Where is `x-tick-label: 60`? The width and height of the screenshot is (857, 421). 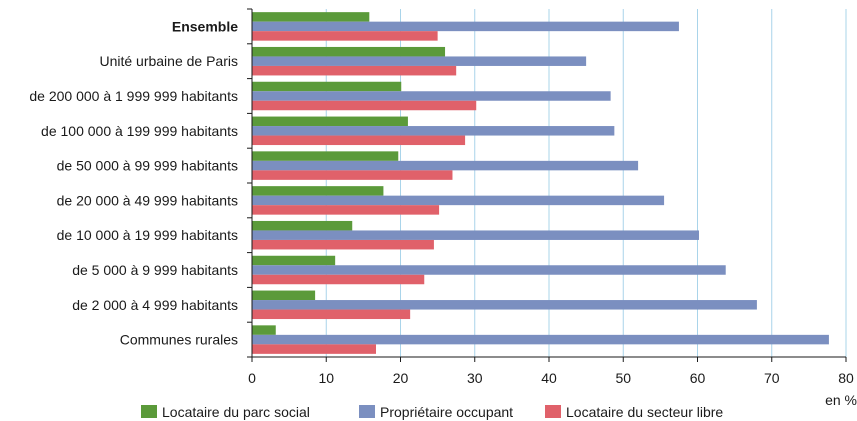
x-tick-label: 60 is located at coordinates (698, 378).